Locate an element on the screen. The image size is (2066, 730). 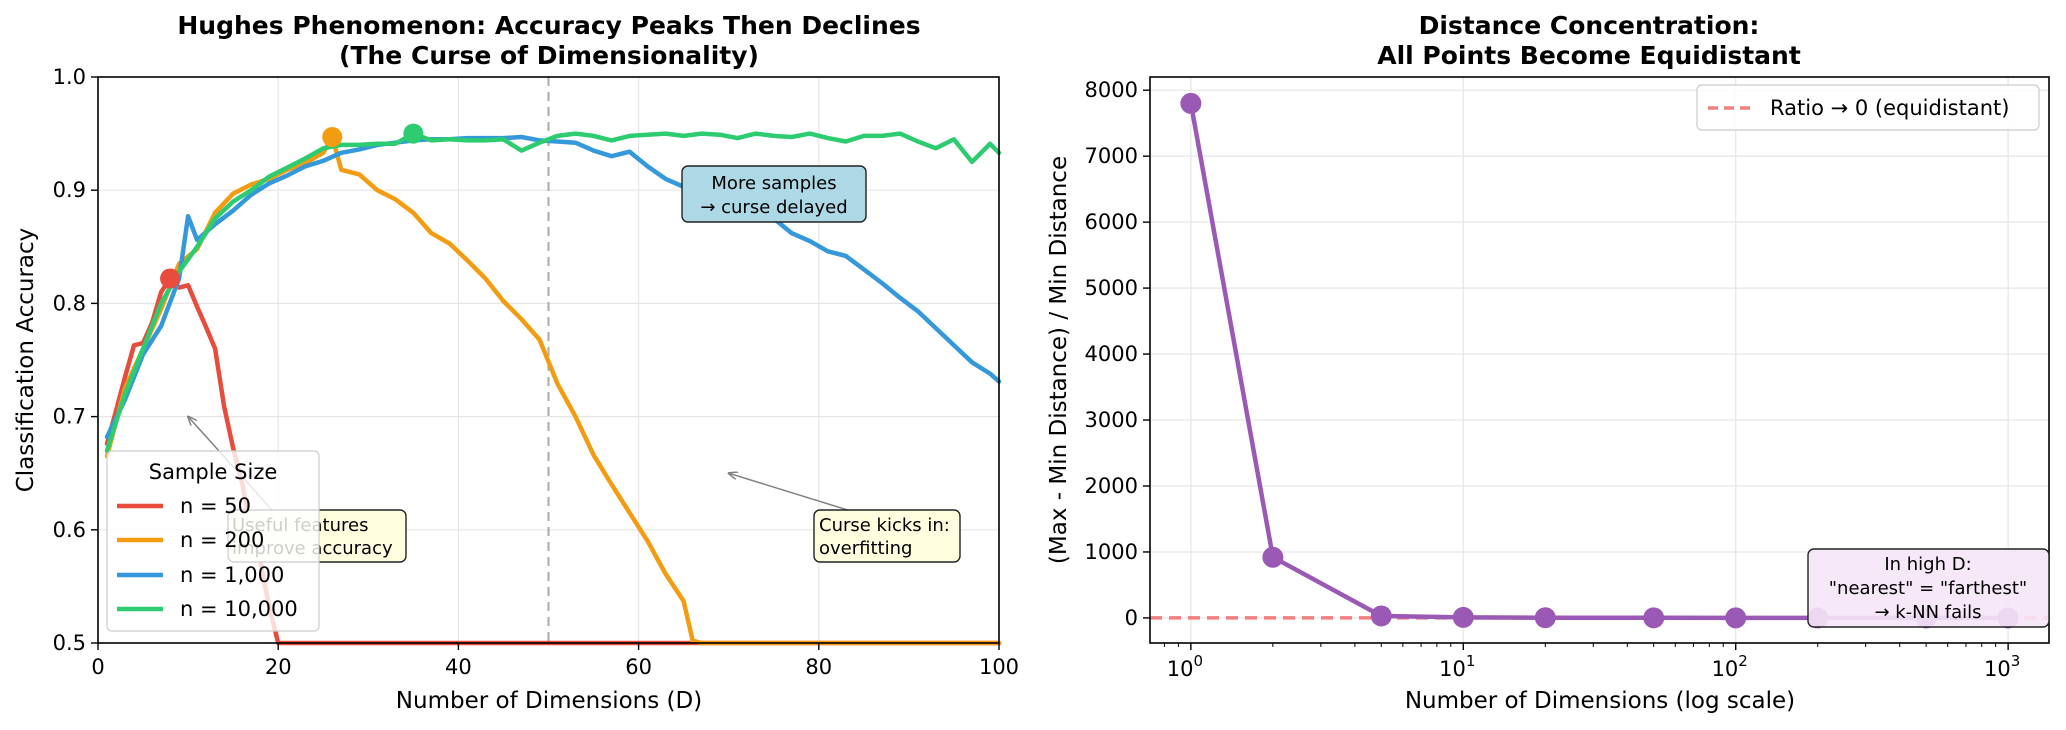
right-y-tick-label: 0 is located at coordinates (1131, 618).